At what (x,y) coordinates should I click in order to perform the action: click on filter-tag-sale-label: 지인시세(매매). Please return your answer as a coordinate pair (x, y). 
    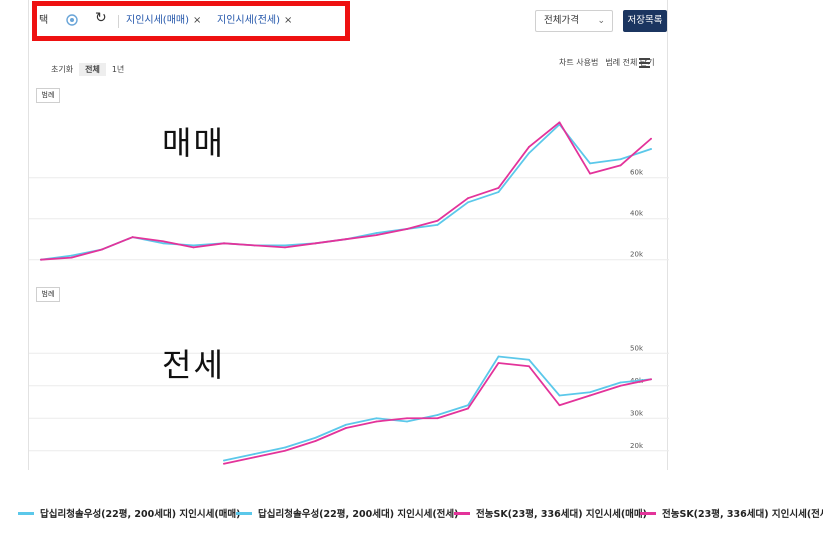
    Looking at the image, I should click on (158, 20).